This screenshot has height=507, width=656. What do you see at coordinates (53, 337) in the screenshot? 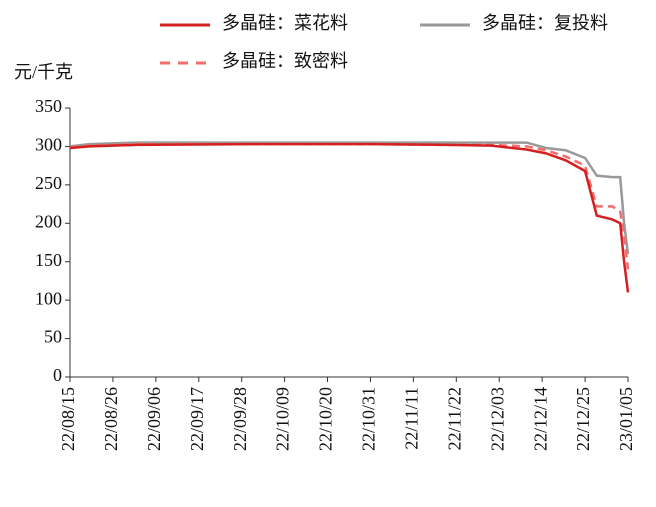
I see `y-tick-label: 50` at bounding box center [53, 337].